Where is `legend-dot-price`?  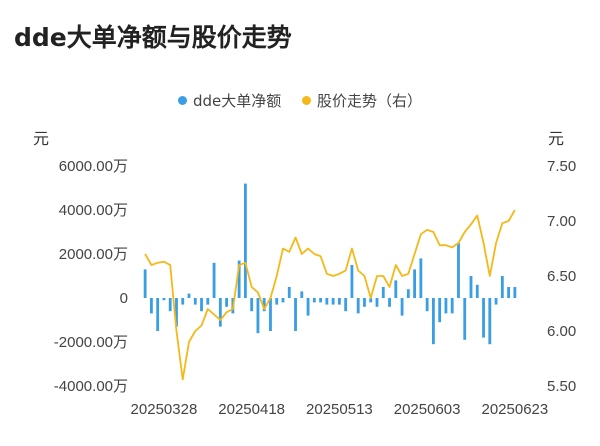 legend-dot-price is located at coordinates (307, 100).